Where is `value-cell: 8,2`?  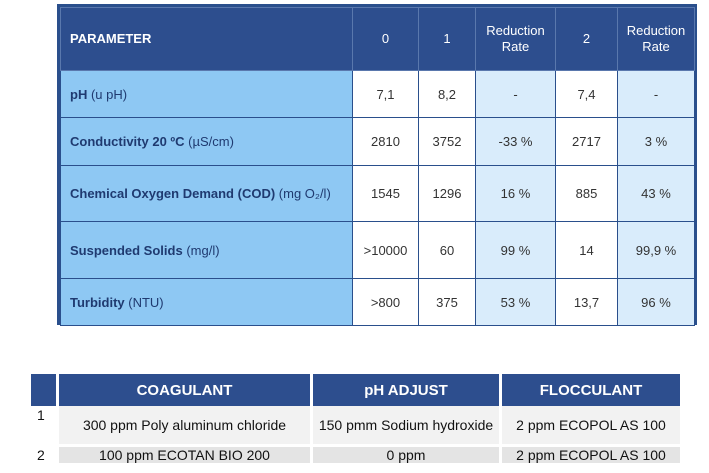
value-cell: 8,2 is located at coordinates (447, 94).